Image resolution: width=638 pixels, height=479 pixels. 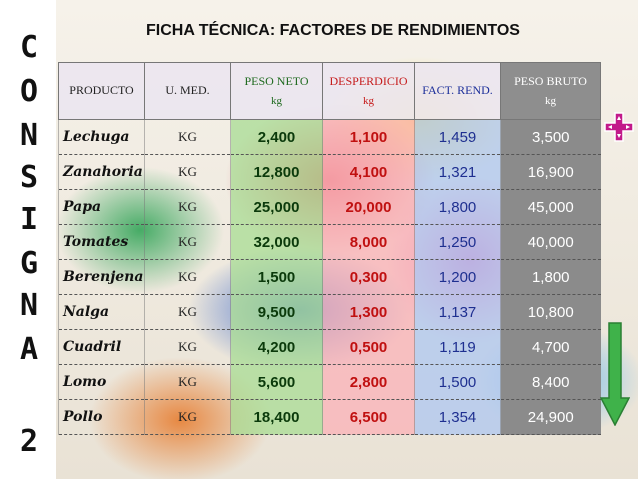 I want to click on side-letter: G, so click(x=29, y=263).